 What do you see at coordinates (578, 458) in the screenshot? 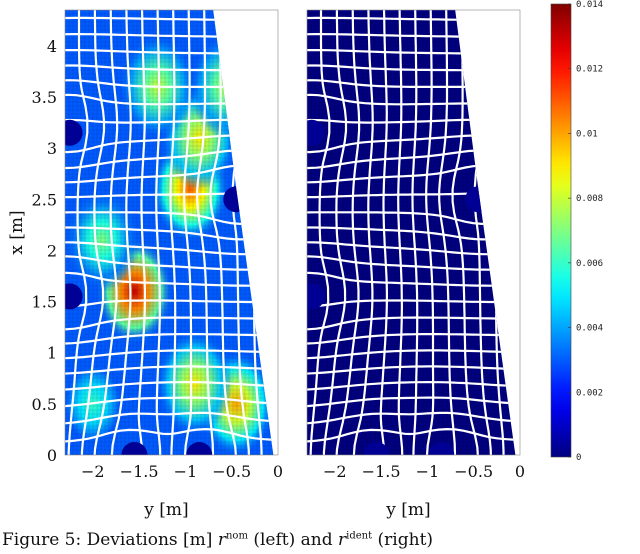
I see `colorbar-tick-label: 0` at bounding box center [578, 458].